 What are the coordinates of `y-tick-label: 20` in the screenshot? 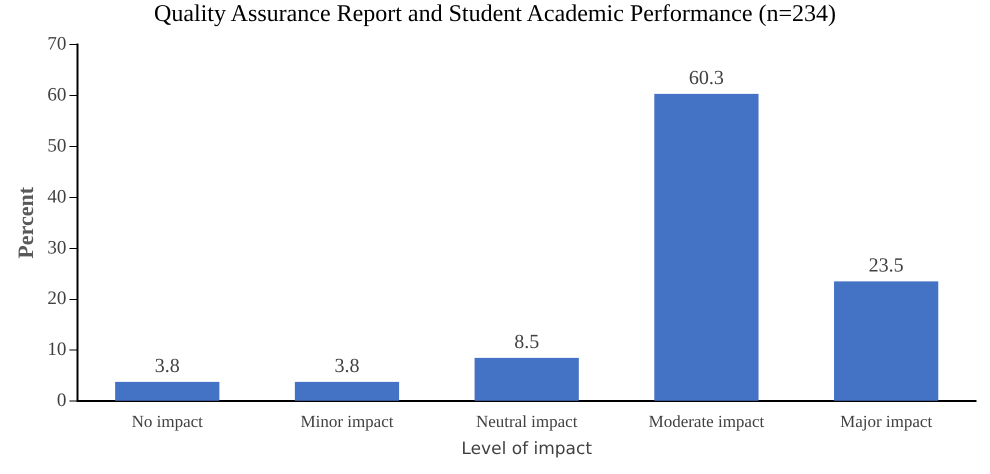 It's located at (56, 299).